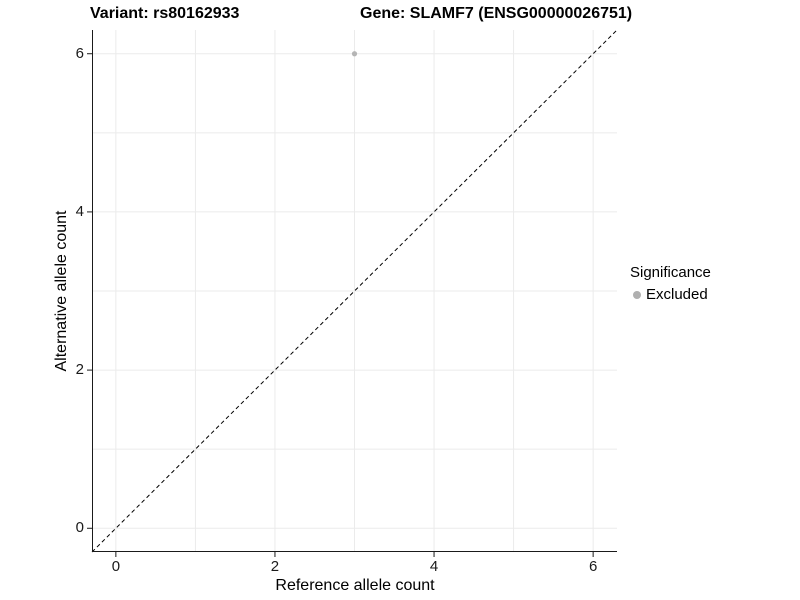  I want to click on y-tick-label: 4, so click(79, 211).